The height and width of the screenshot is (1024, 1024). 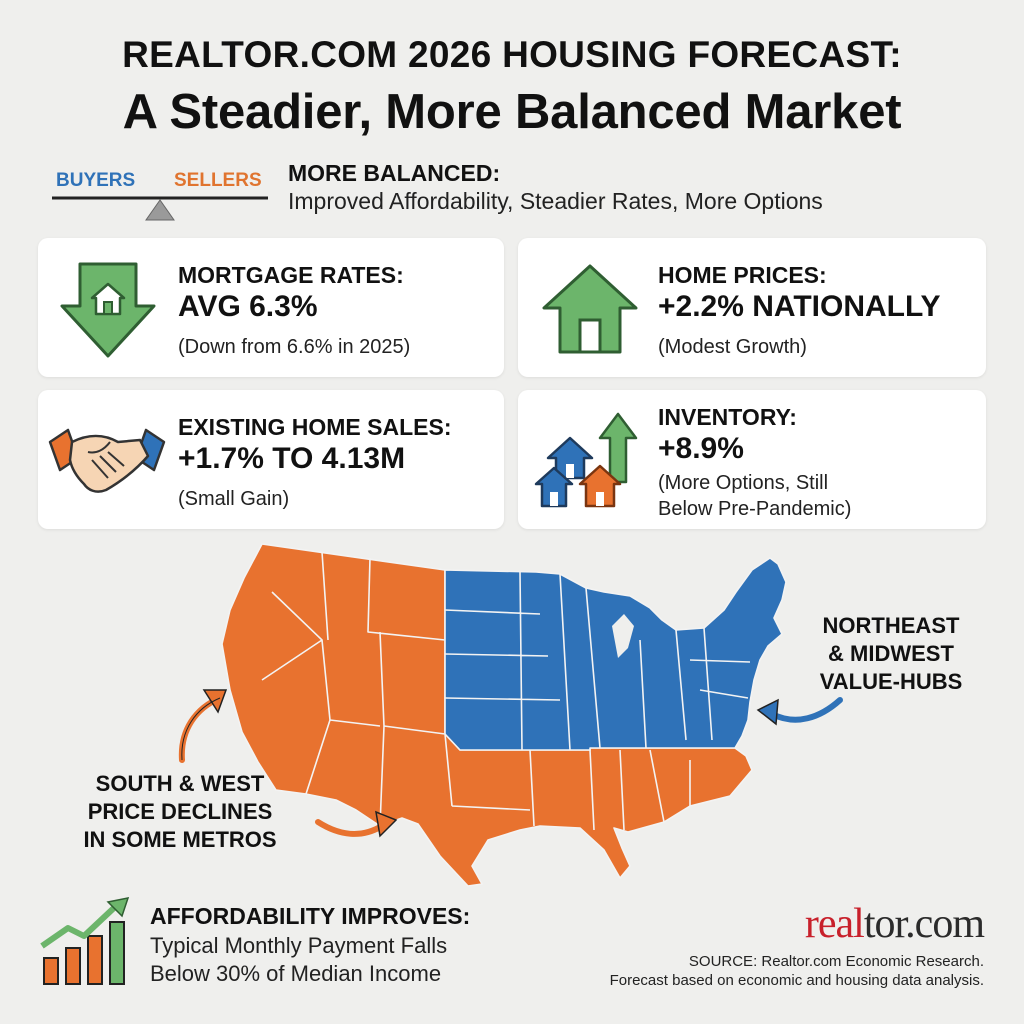 I want to click on balance-heading: MORE BALANCED:, so click(x=394, y=173).